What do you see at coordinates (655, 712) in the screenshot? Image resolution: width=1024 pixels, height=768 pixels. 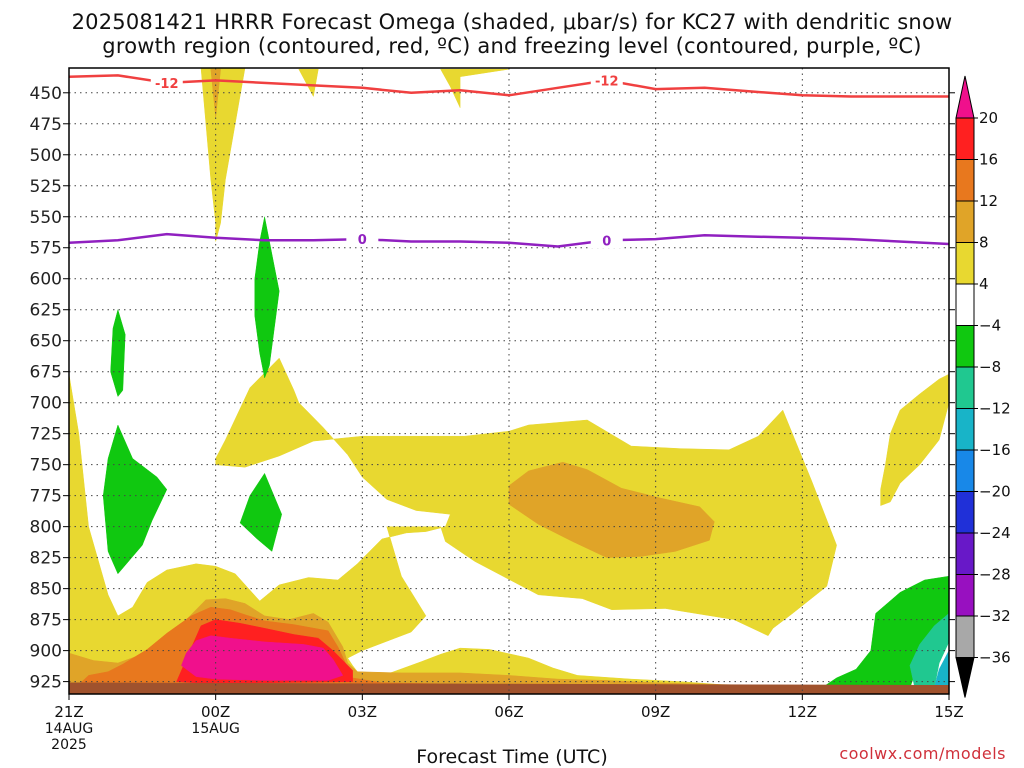 I see `x-tick-label-09Z: 09Z` at bounding box center [655, 712].